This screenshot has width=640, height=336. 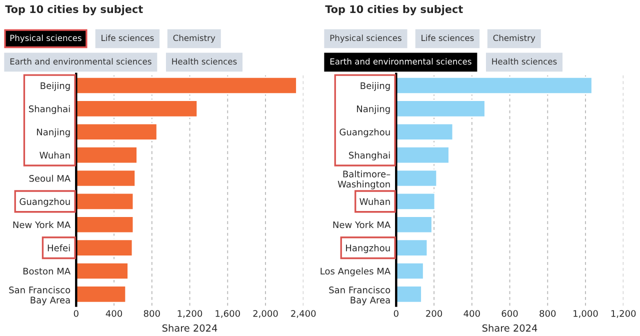 I want to click on y-tick-label: Seoul MA, so click(x=50, y=178).